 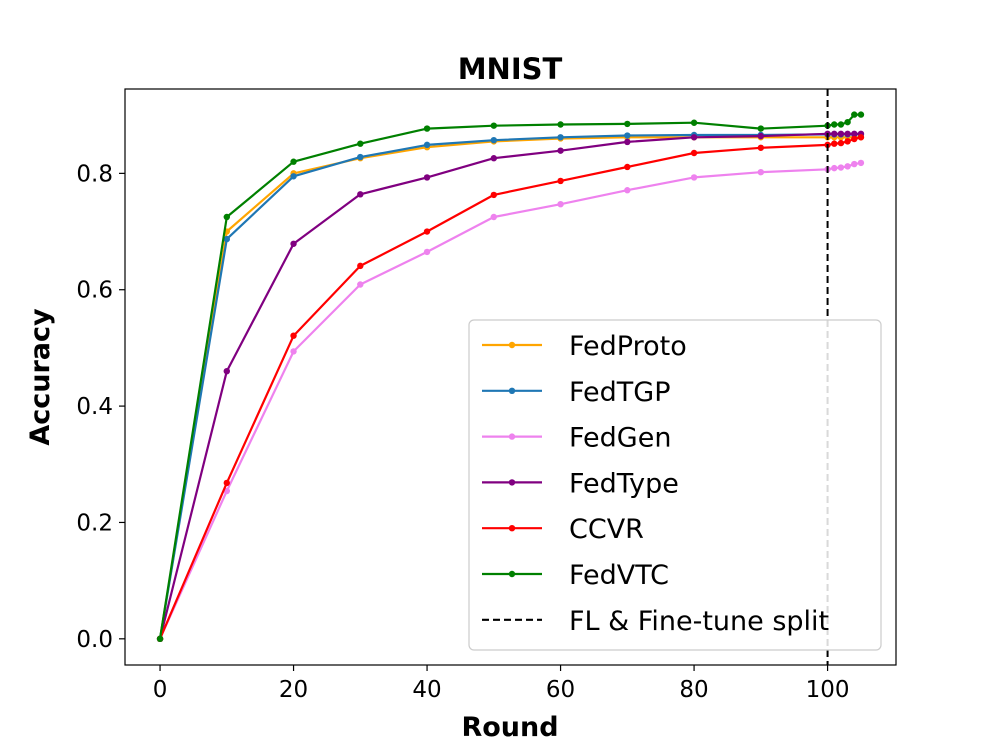 I want to click on legend-item: FedTGP, so click(x=576, y=392).